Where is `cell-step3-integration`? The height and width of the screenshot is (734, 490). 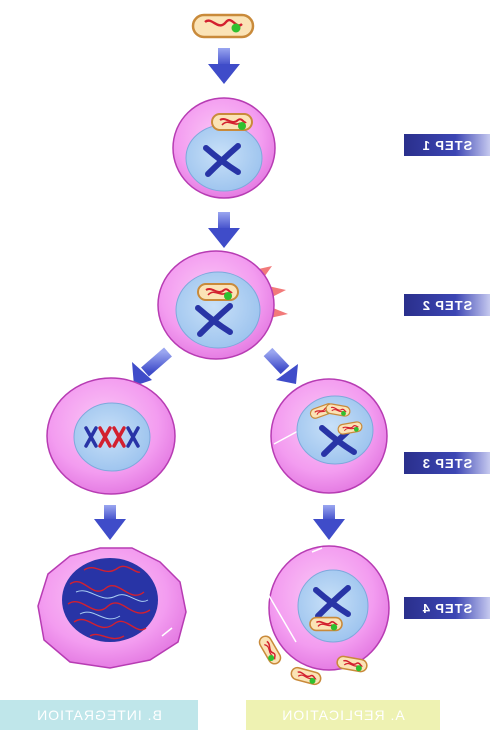
cell-step3-integration is located at coordinates (111, 436).